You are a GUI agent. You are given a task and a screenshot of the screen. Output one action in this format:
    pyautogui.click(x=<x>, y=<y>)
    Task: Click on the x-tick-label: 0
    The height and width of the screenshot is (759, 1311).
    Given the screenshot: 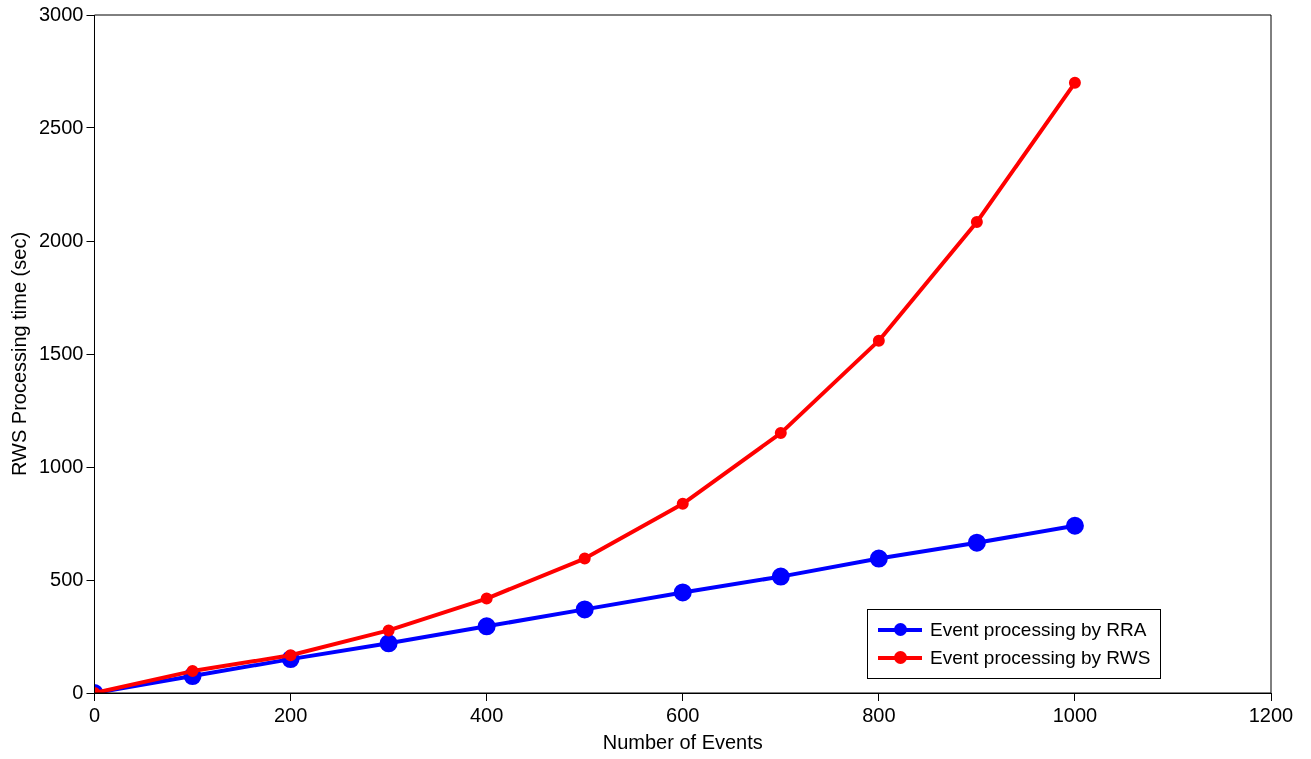 What is the action you would take?
    pyautogui.click(x=94, y=714)
    